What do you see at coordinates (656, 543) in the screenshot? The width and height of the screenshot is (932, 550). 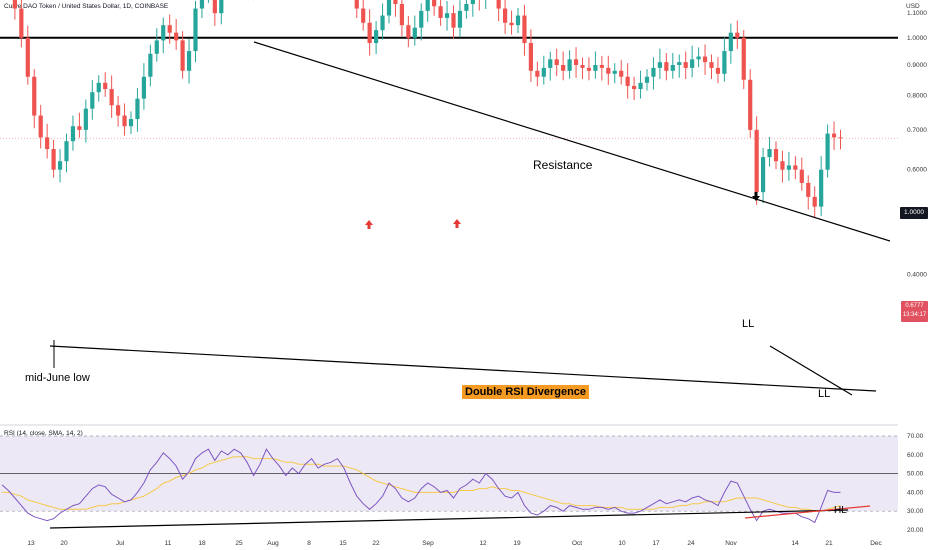 I see `time-axis-tick: 17` at bounding box center [656, 543].